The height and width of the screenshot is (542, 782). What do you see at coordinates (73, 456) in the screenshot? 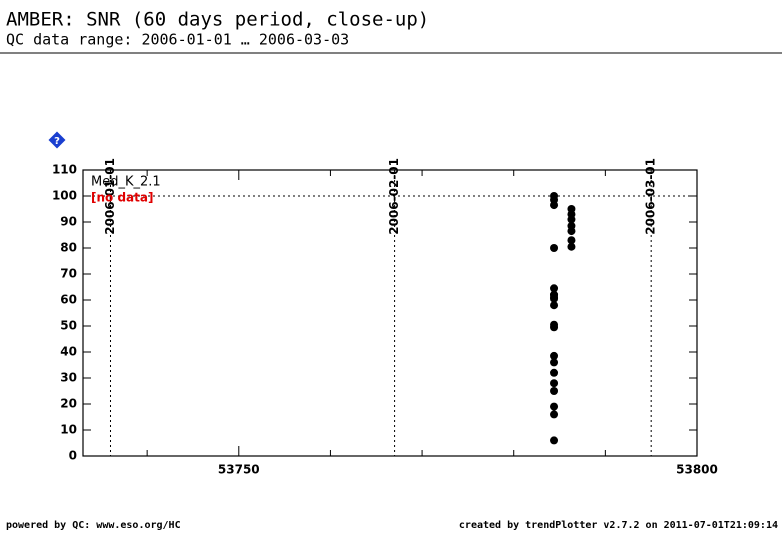
I see `y-tick-label: 0` at bounding box center [73, 456].